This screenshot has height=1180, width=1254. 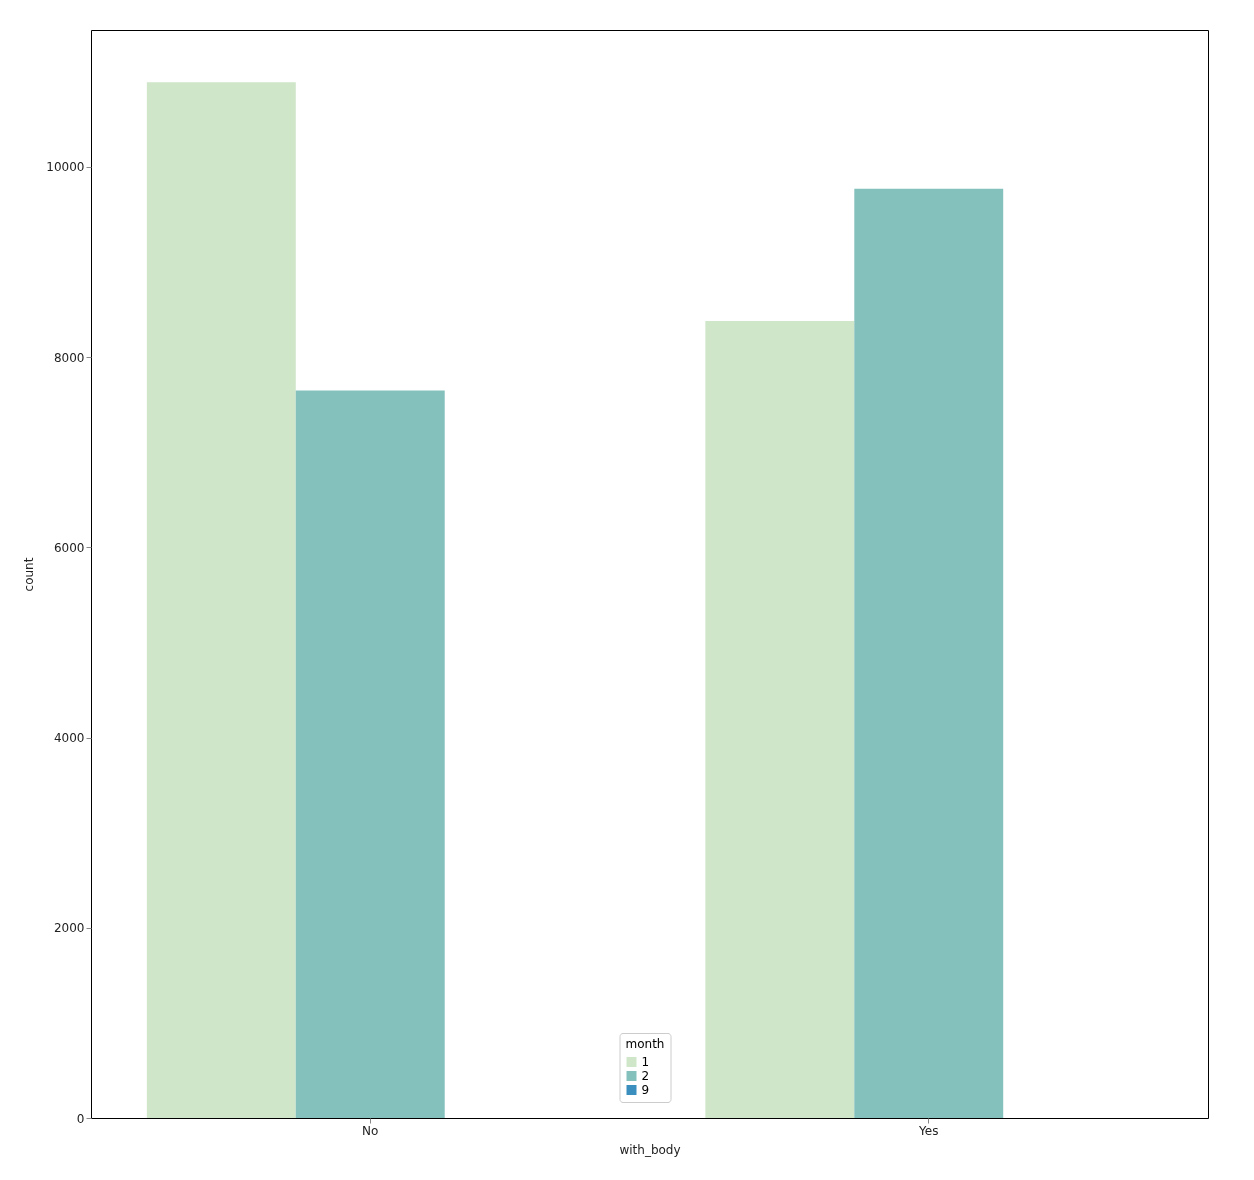 I want to click on y-tick-label: 10000, so click(x=65, y=167).